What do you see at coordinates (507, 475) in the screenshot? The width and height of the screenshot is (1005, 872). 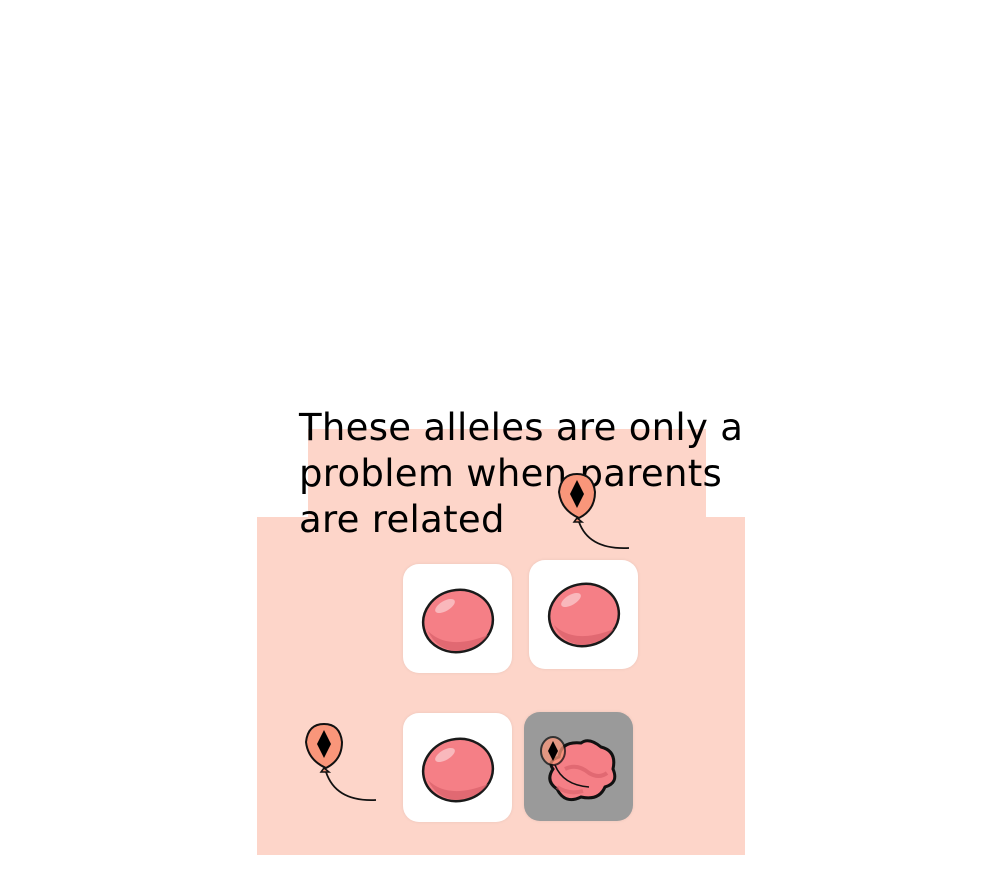 I see `panel-top` at bounding box center [507, 475].